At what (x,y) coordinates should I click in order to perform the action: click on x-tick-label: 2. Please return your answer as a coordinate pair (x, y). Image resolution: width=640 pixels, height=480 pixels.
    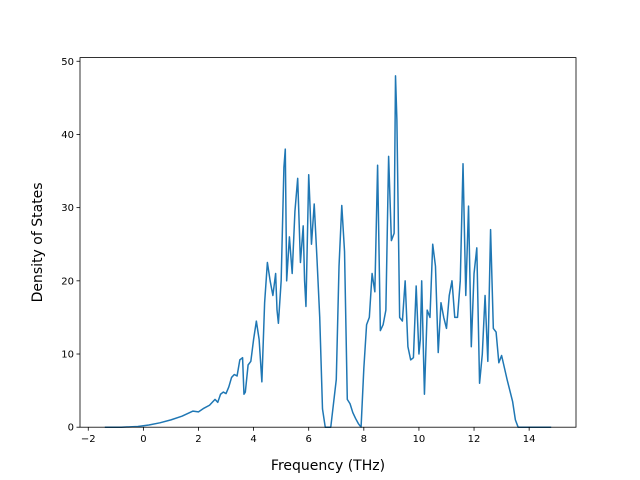
    Looking at the image, I should click on (198, 439).